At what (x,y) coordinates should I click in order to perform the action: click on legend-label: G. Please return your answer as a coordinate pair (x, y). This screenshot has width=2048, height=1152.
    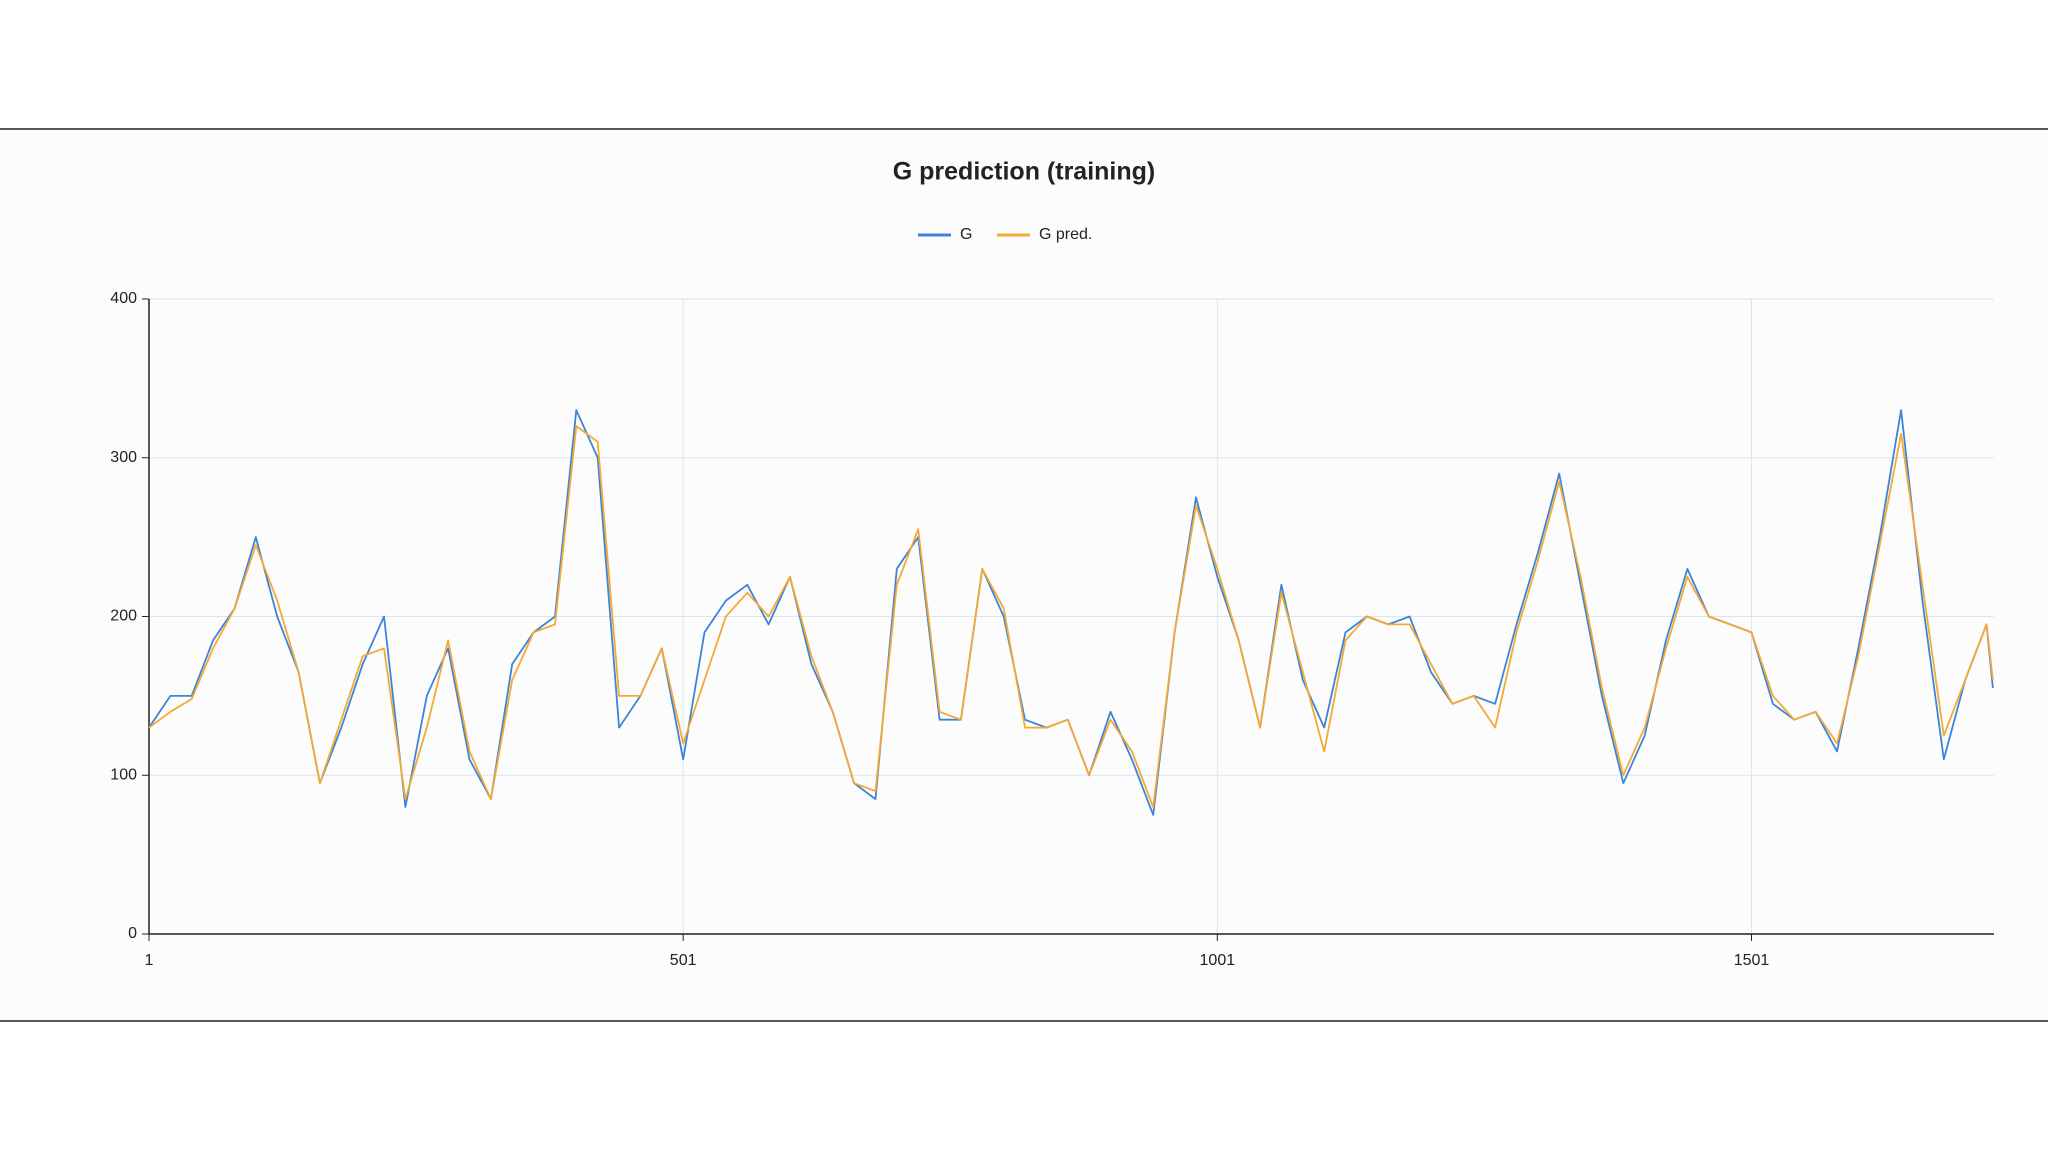
    Looking at the image, I should click on (966, 234).